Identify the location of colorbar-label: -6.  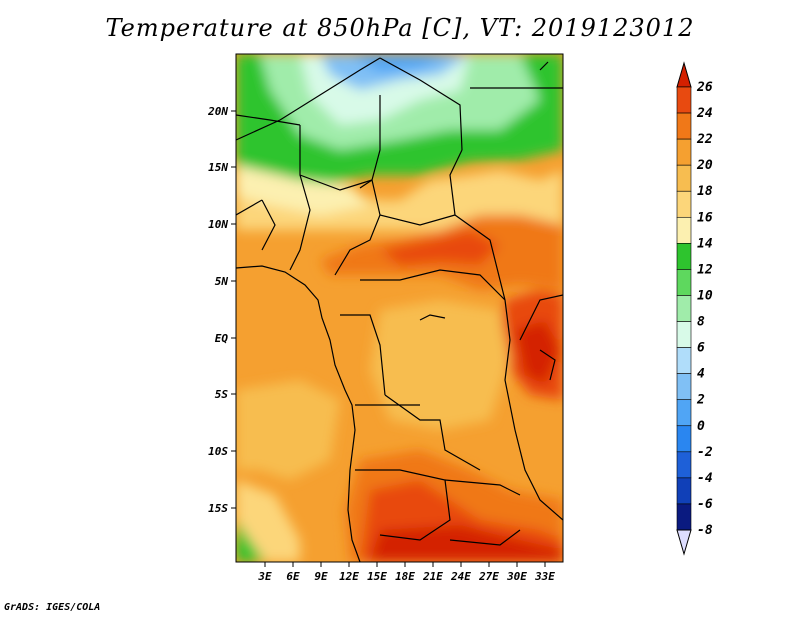
(705, 504).